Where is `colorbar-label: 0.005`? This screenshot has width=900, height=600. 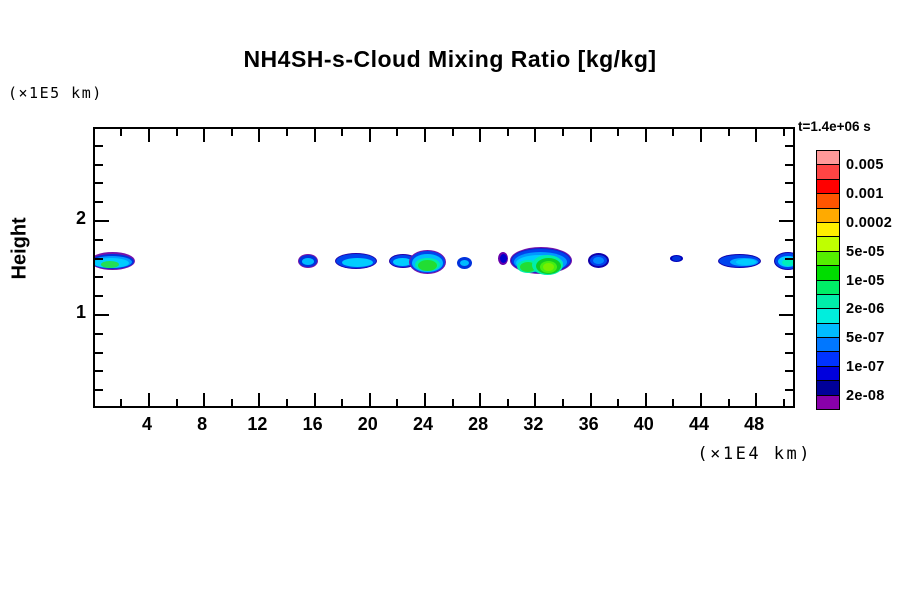
colorbar-label: 0.005 is located at coordinates (865, 165).